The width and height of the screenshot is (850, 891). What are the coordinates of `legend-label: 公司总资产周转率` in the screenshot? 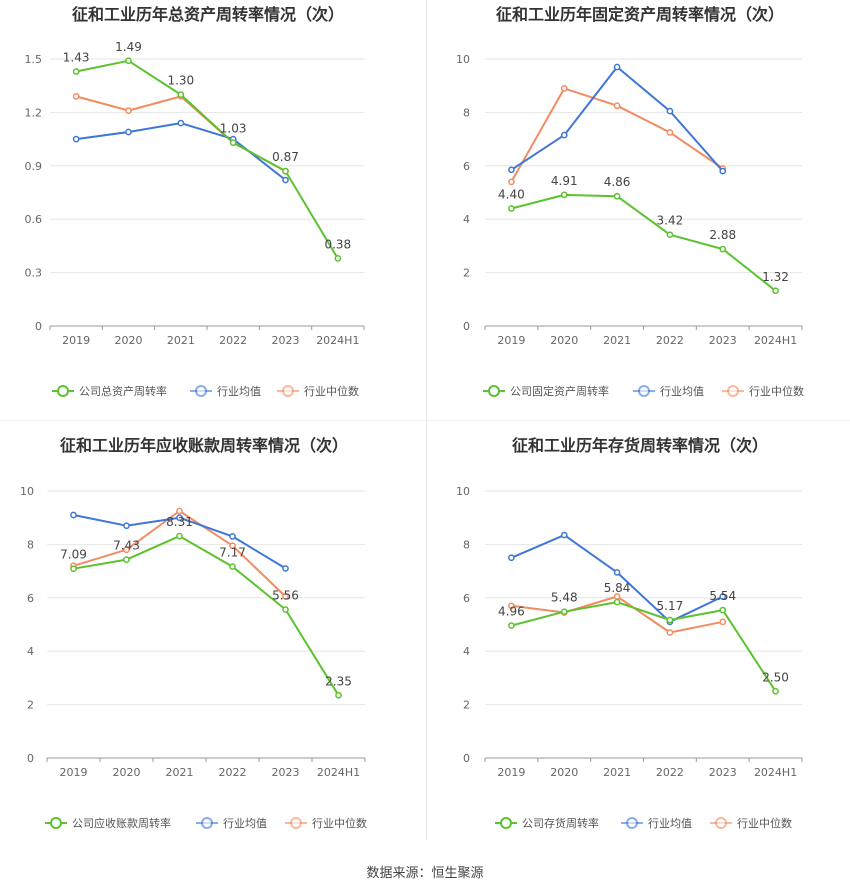 It's located at (123, 391).